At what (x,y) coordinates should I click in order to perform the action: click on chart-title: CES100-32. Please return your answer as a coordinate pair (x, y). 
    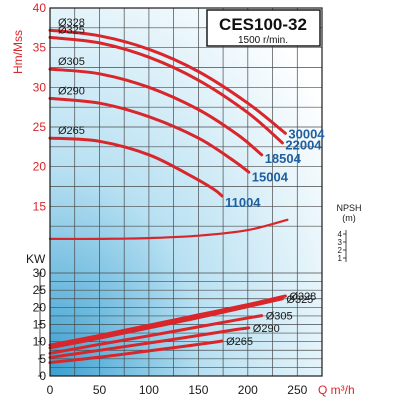
    Looking at the image, I should click on (263, 24).